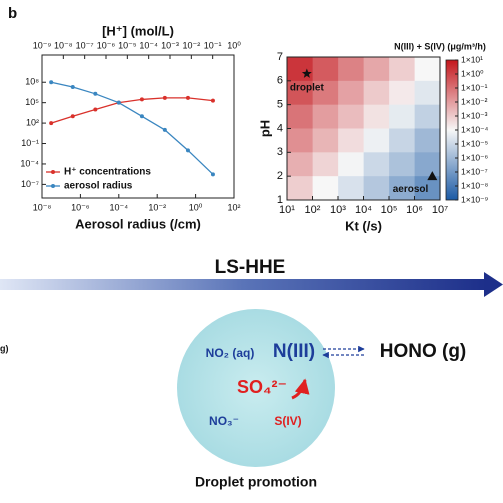 The width and height of the screenshot is (503, 503). I want to click on x-axis-title: Aerosol radius (/cm), so click(138, 223).